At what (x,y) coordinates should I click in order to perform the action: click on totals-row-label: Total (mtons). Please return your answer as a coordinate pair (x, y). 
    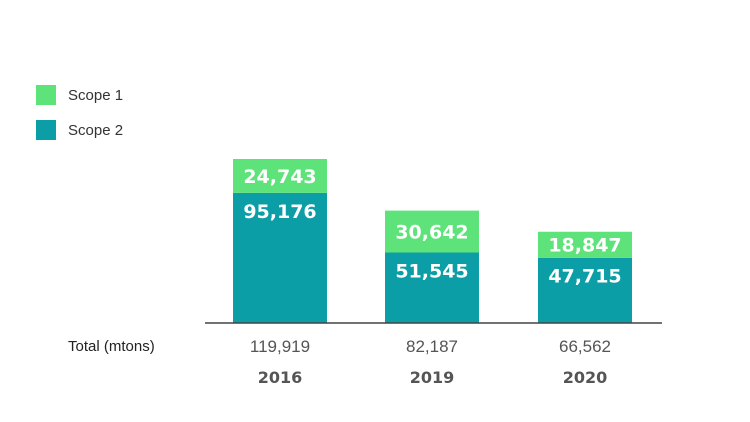
    Looking at the image, I should click on (111, 346).